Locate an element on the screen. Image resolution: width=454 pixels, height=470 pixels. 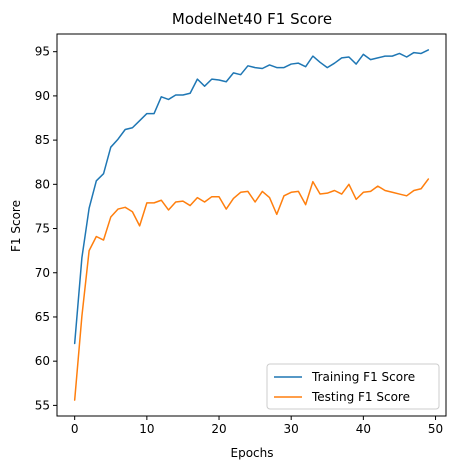
y-tick-label: 65 is located at coordinates (42, 317).